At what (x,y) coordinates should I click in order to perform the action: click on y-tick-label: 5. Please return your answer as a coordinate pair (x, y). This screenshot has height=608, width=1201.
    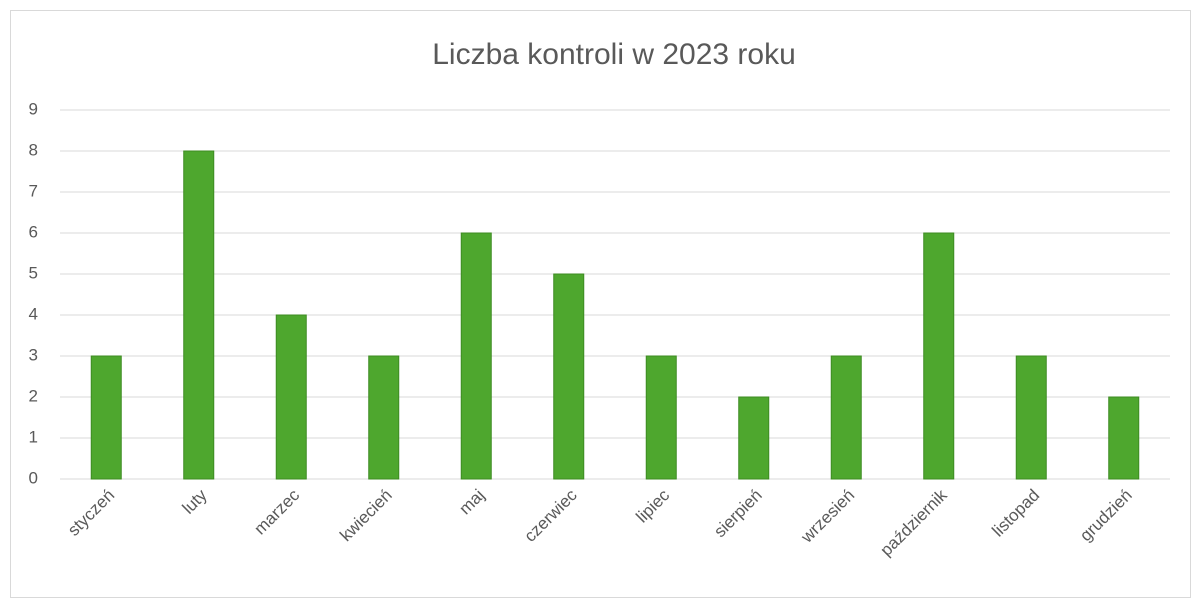
    Looking at the image, I should click on (33, 272).